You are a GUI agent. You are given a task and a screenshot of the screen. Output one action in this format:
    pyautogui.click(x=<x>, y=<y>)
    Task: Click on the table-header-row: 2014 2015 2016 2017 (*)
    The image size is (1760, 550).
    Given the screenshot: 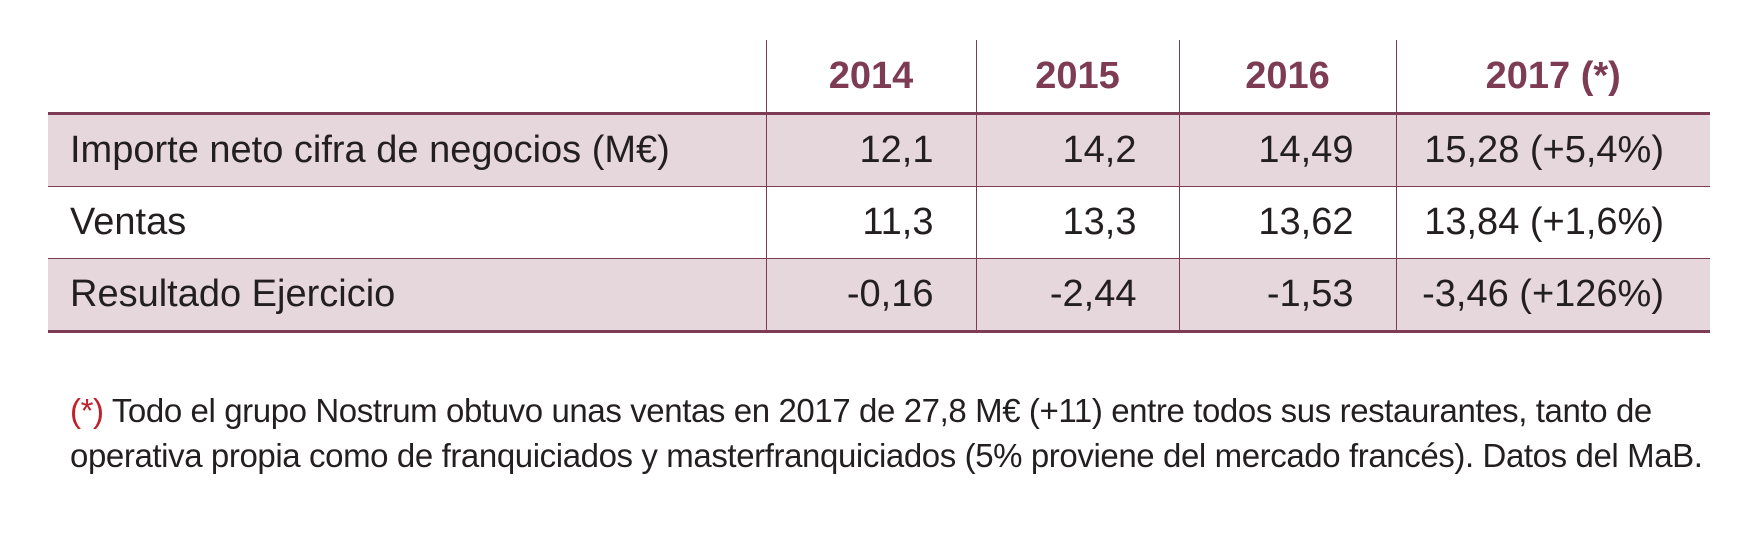 What is the action you would take?
    pyautogui.click(x=879, y=77)
    